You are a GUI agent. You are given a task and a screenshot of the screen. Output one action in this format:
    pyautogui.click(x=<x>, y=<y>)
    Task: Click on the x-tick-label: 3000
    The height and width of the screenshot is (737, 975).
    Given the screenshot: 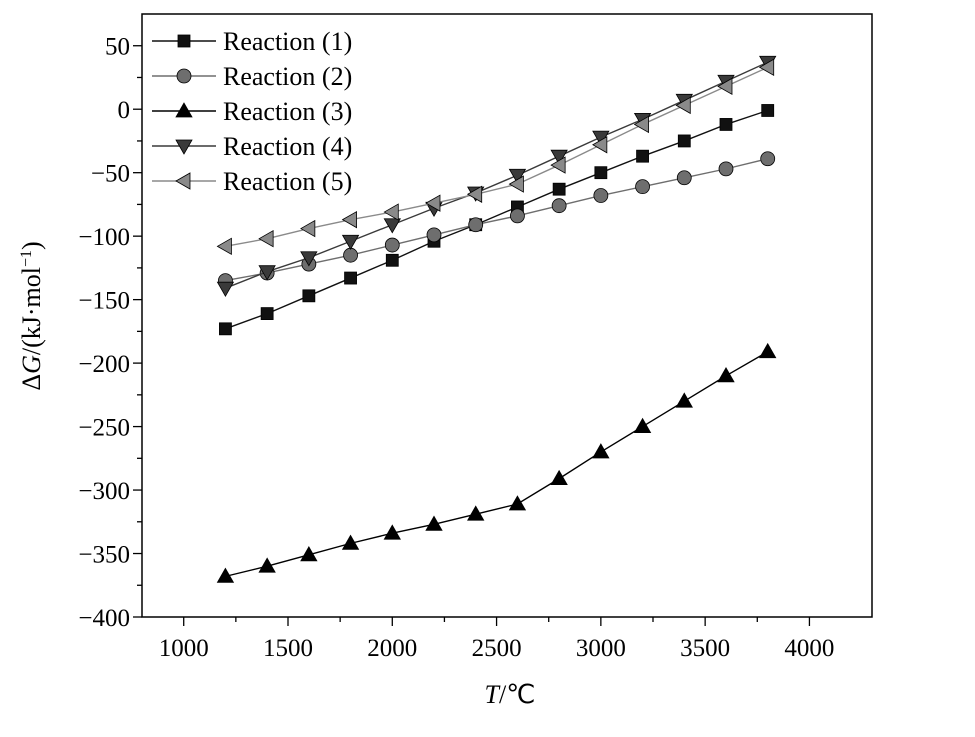 What is the action you would take?
    pyautogui.click(x=601, y=648)
    